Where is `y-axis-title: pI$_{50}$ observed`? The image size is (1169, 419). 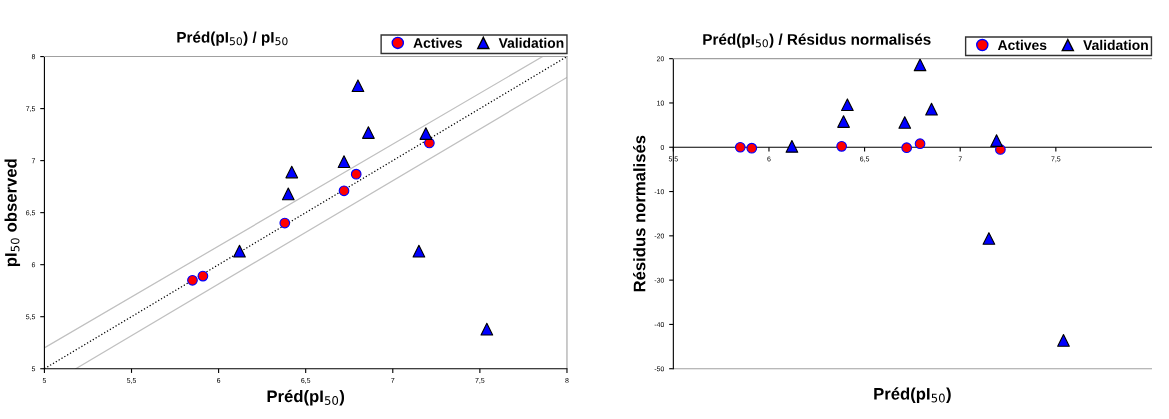
y-axis-title: pI$_{50}$ observed is located at coordinates (12, 213).